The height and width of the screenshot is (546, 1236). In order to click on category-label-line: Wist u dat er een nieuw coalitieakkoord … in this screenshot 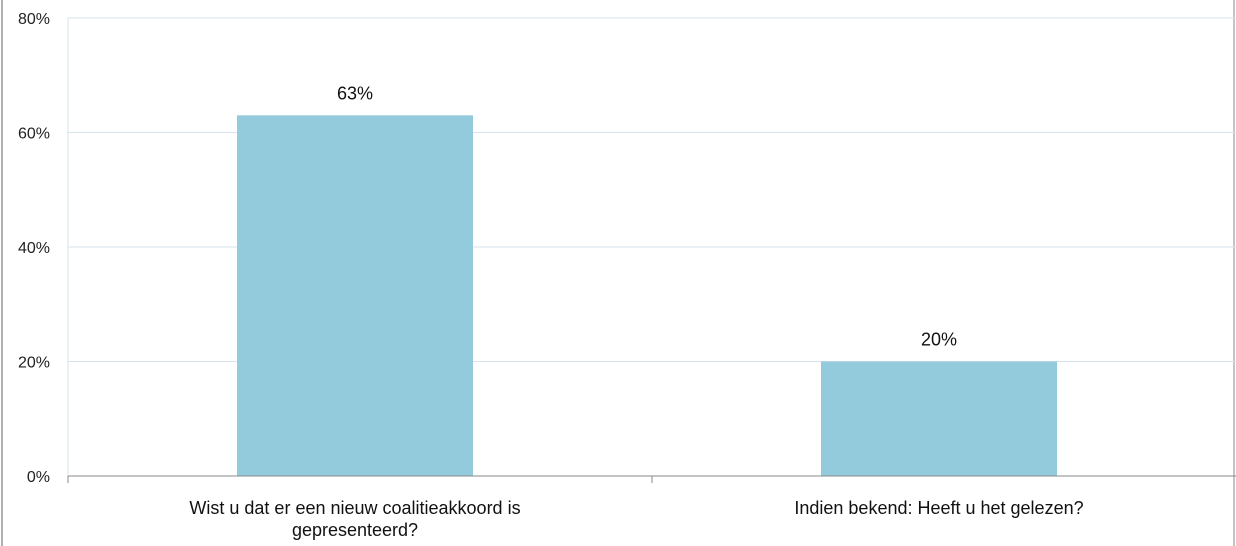, I will do `click(354, 508)`.